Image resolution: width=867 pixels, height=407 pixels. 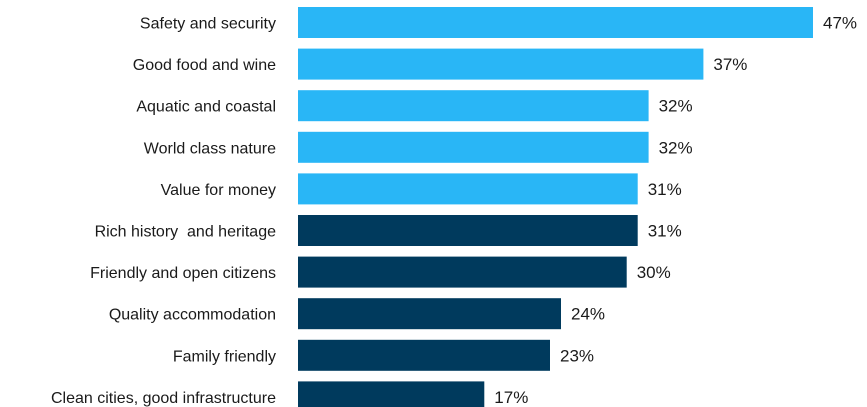 I want to click on category-label-0: Safety and security, so click(x=208, y=24).